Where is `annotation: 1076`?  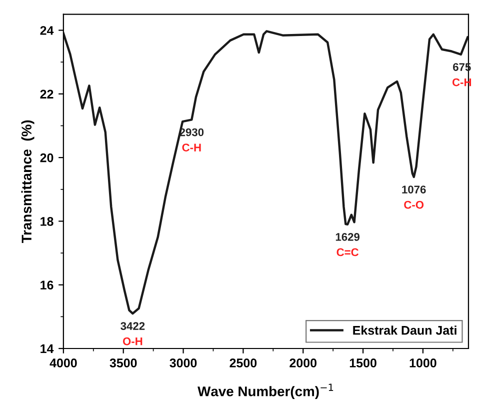 annotation: 1076 is located at coordinates (414, 190).